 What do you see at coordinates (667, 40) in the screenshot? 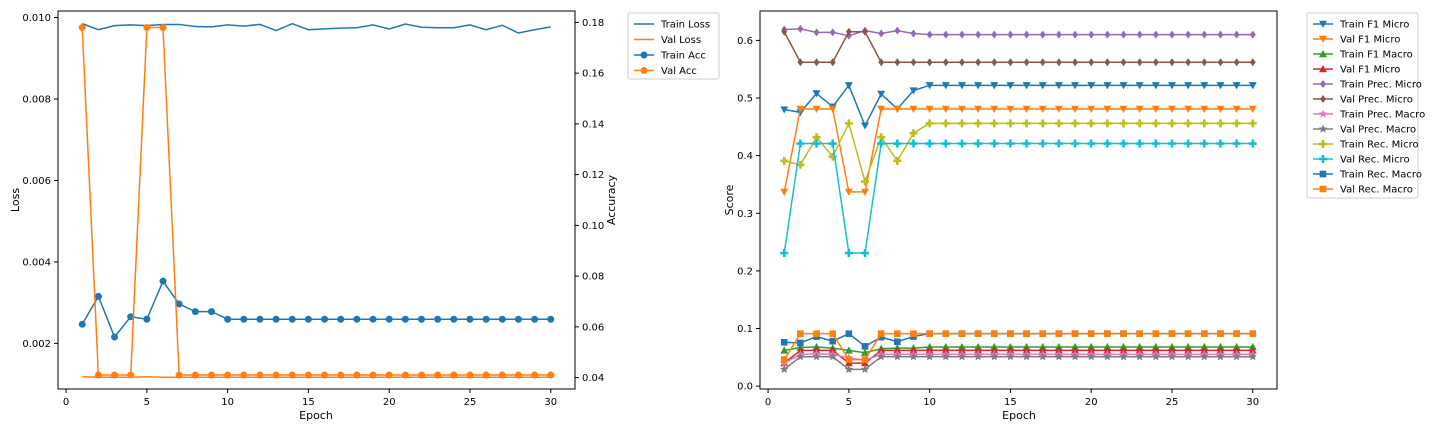
I see `legend-item-val-loss: Val Loss` at bounding box center [667, 40].